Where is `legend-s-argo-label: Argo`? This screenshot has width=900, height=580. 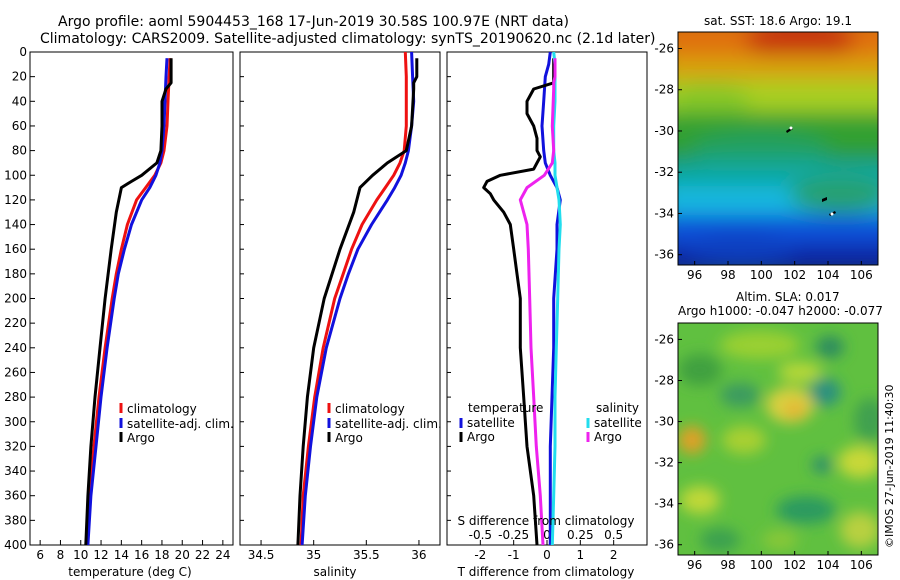
legend-s-argo-label: Argo is located at coordinates (608, 437).